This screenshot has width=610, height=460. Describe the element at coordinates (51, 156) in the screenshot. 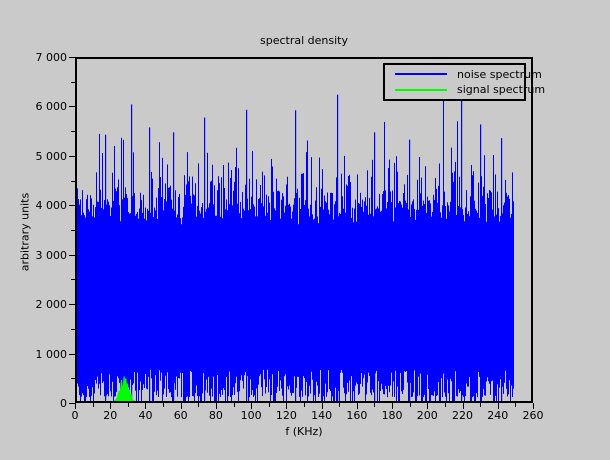

I see `y-tick-label: 5 000` at that location.